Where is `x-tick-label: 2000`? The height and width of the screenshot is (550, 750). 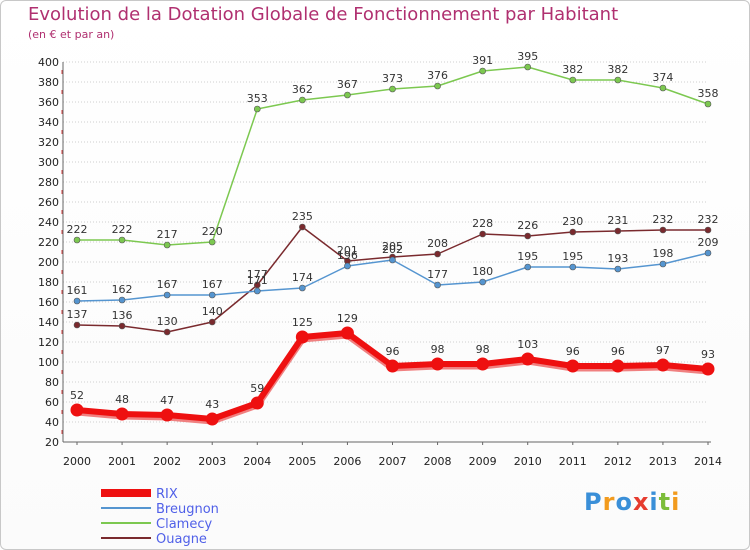 x-tick-label: 2000 is located at coordinates (77, 461).